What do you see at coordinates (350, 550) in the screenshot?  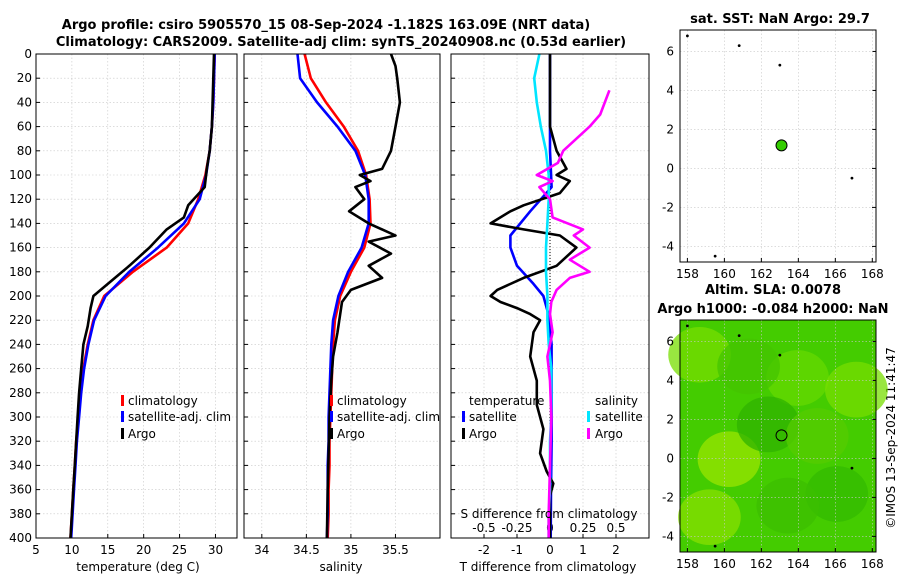 I see `x-tick-label: 35` at bounding box center [350, 550].